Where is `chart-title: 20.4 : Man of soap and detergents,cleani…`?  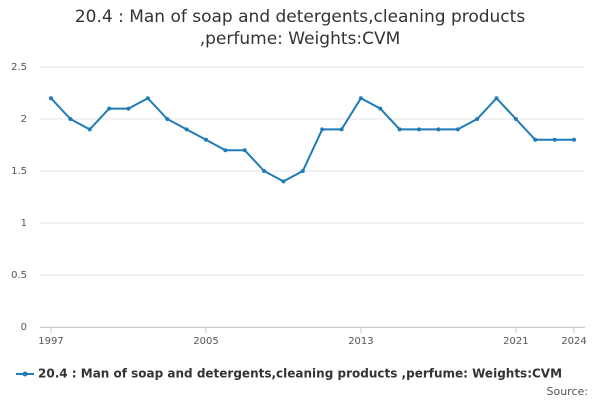
chart-title: 20.4 : Man of soap and detergents,cleani… is located at coordinates (300, 28).